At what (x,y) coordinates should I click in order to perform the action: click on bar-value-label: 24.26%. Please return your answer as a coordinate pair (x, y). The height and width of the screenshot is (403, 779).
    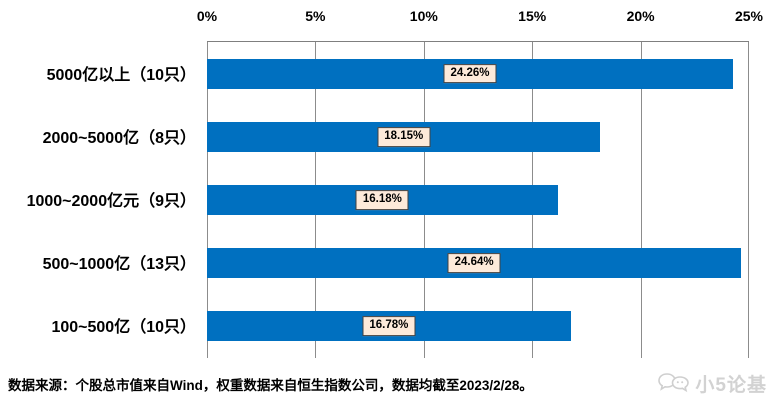
    Looking at the image, I should click on (470, 73).